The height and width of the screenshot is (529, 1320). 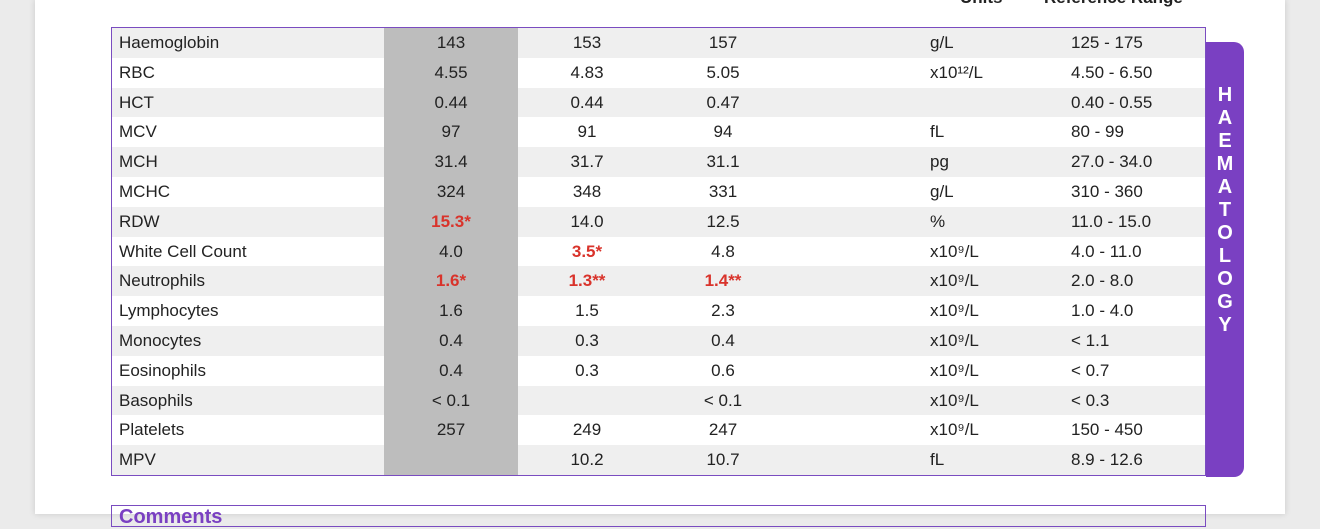 What do you see at coordinates (587, 251) in the screenshot?
I see `result-previous: 3.5*` at bounding box center [587, 251].